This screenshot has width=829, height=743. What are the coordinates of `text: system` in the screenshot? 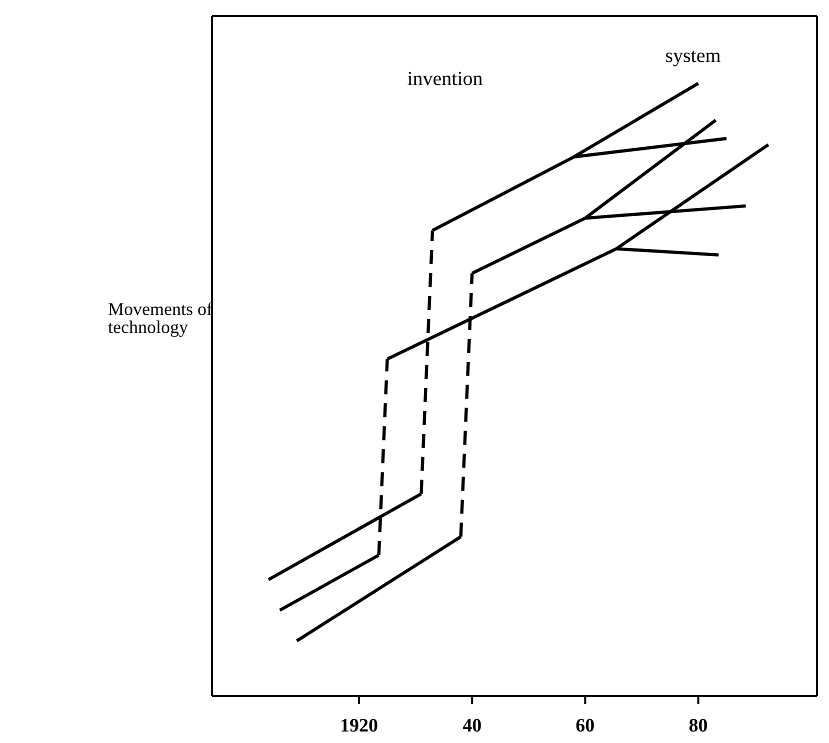 It's located at (693, 56).